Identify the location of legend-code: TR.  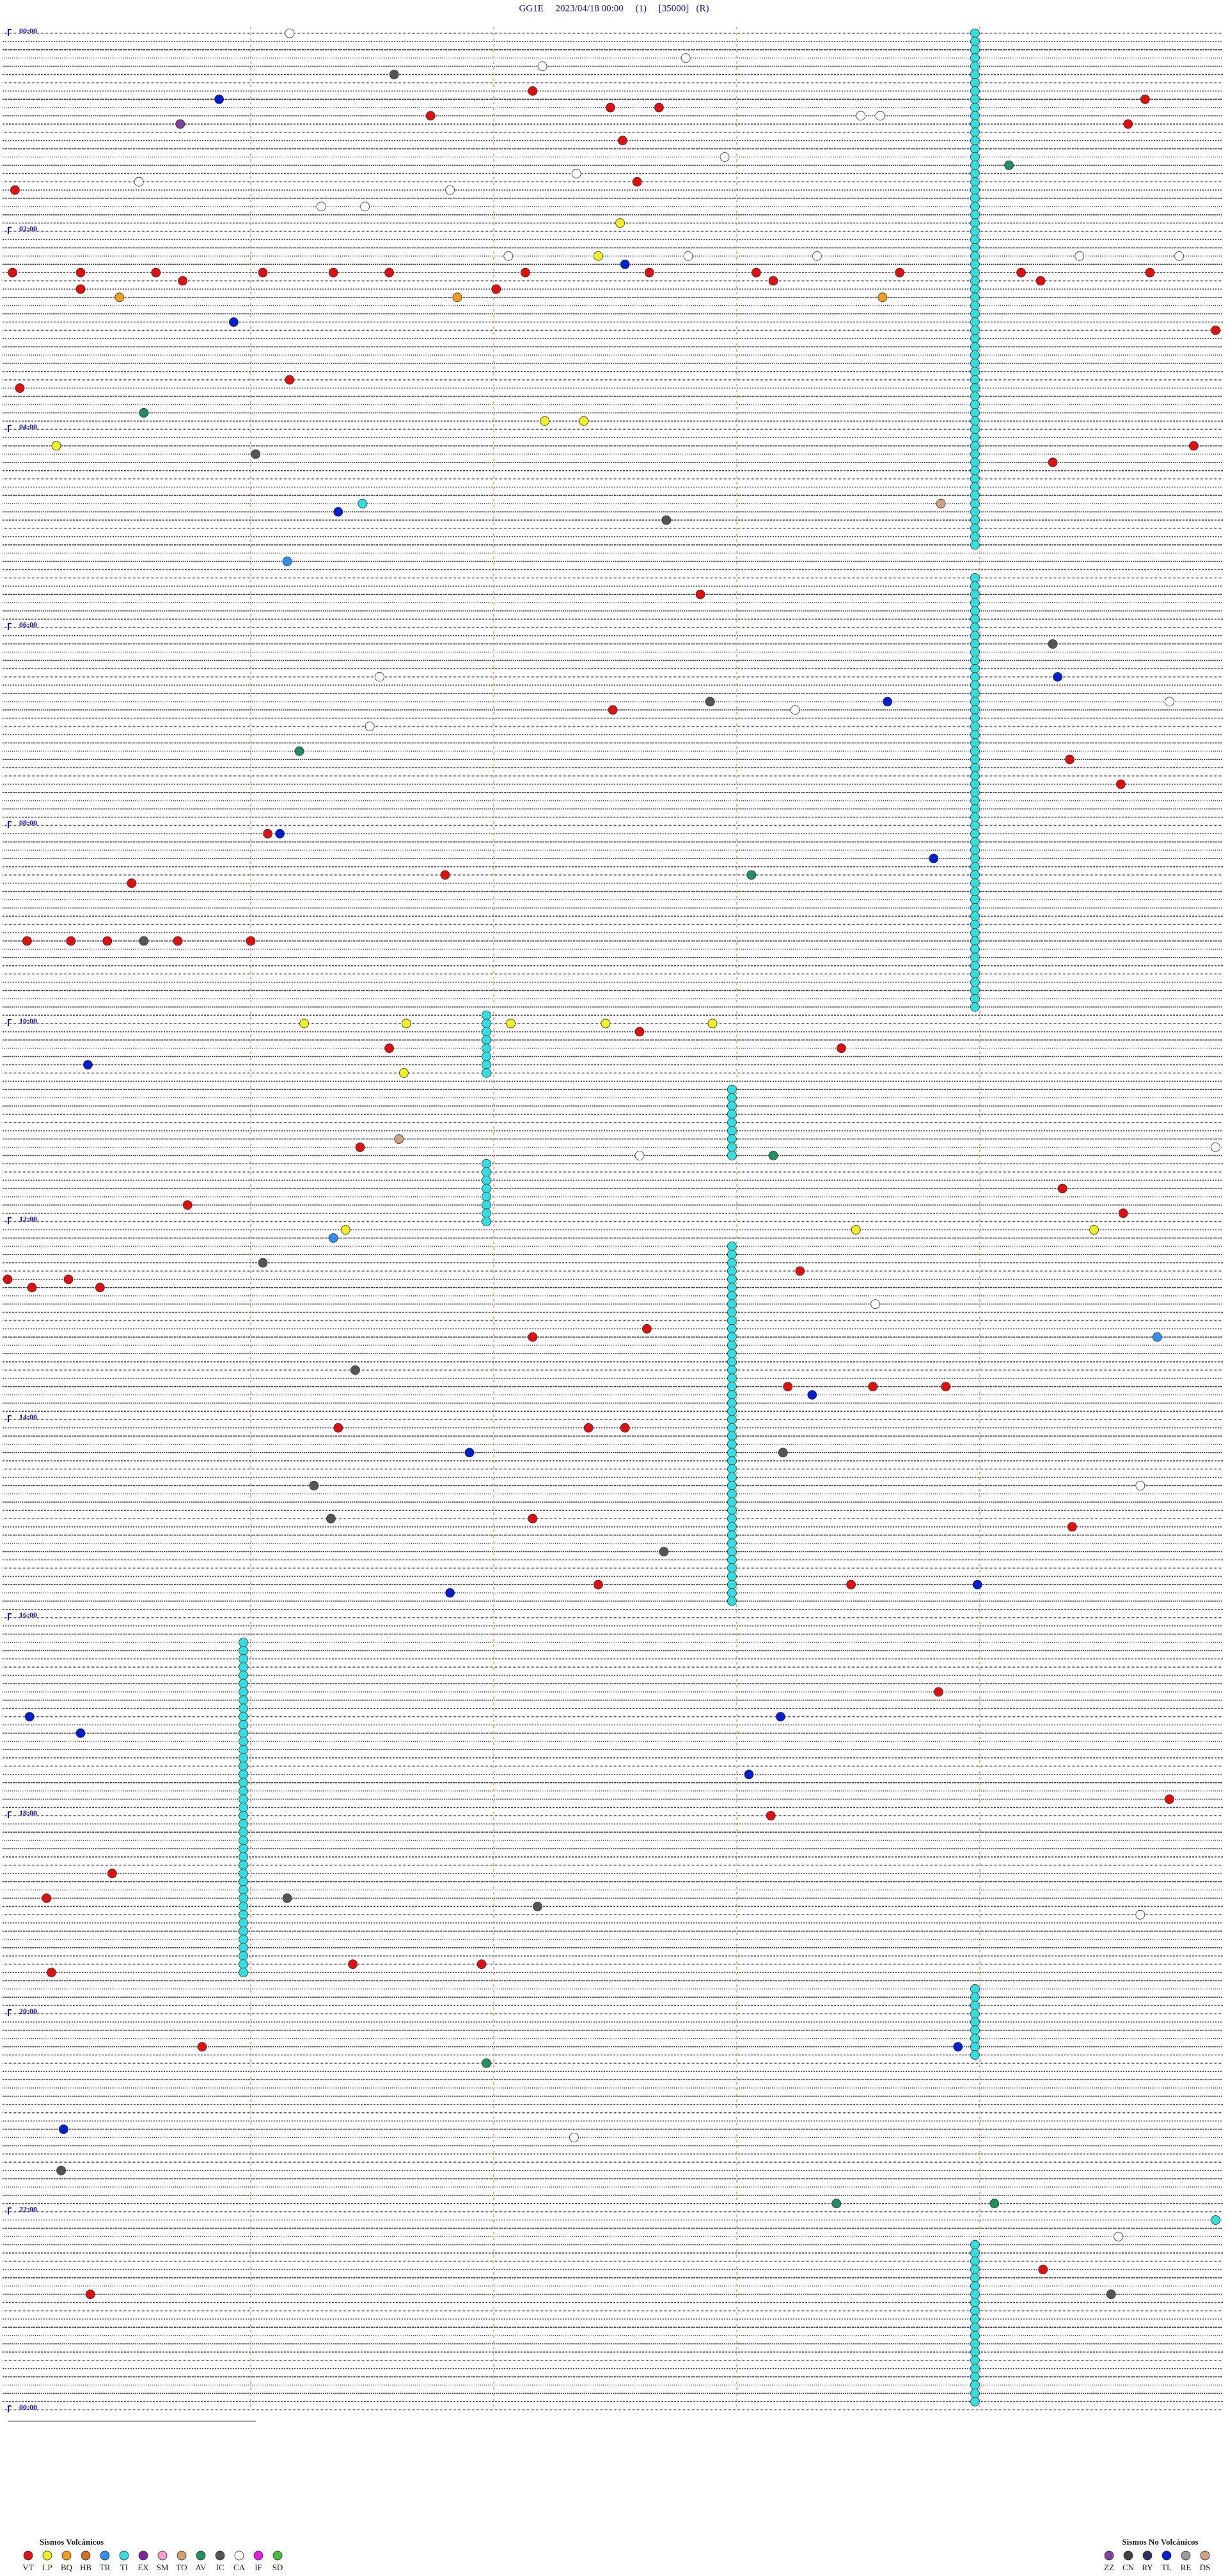
(105, 2567).